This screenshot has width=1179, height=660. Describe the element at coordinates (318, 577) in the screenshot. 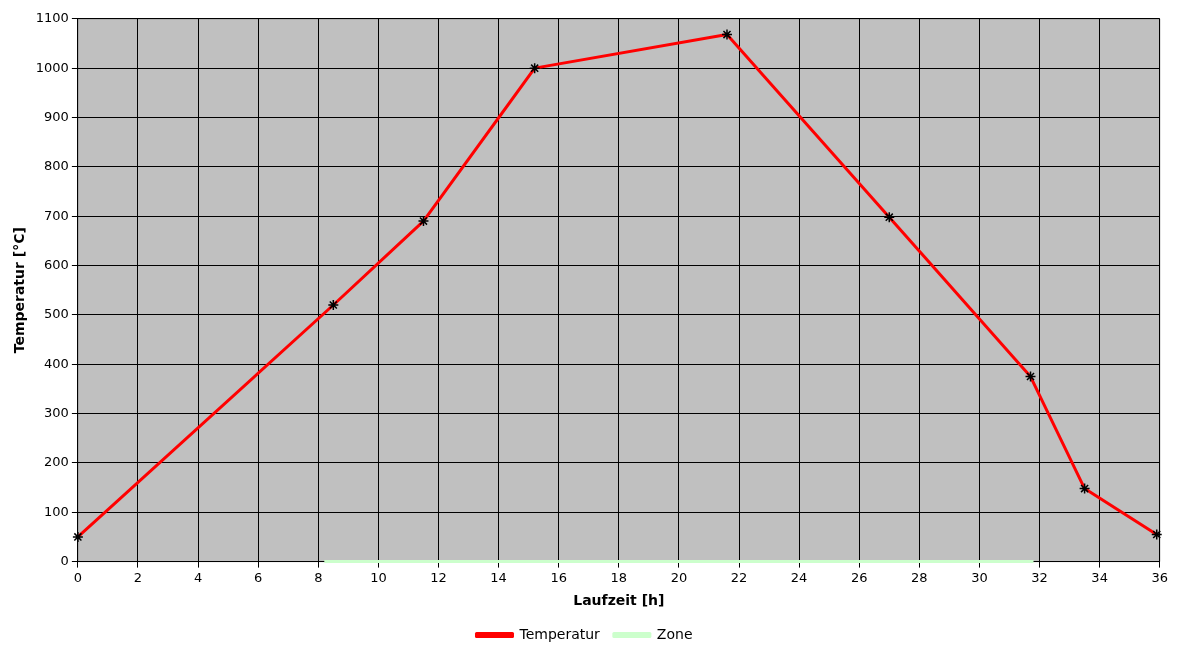

I see `x-tick-label: 8` at that location.